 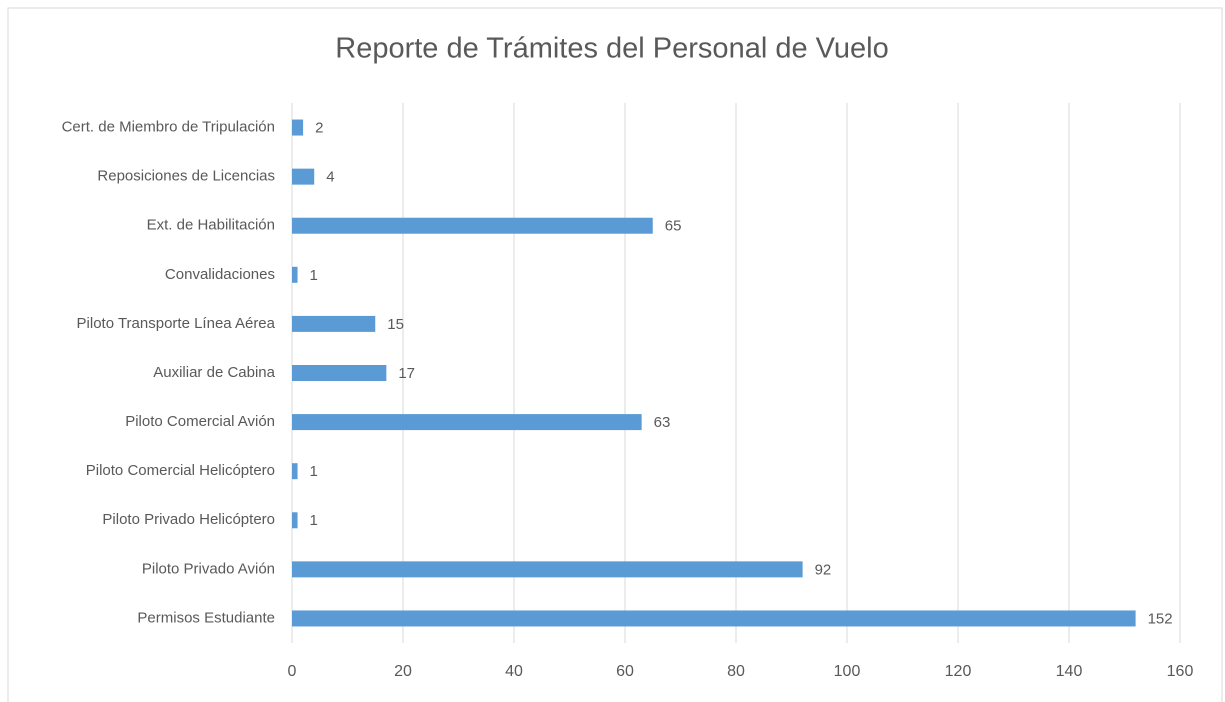 I want to click on data-label: 2, so click(x=319, y=128).